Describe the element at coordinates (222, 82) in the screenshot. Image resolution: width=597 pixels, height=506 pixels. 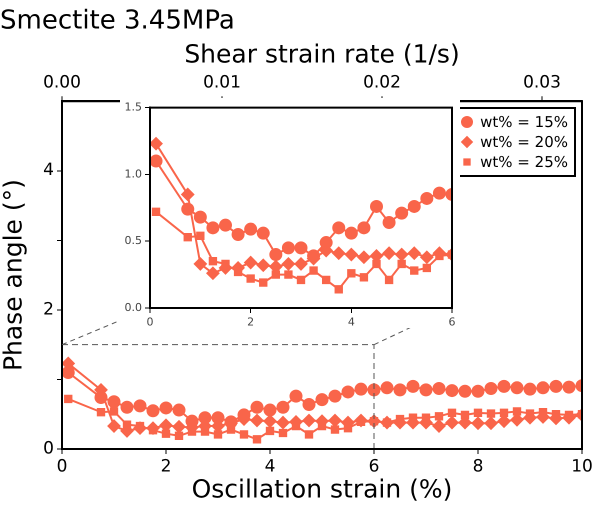
I see `x2-tick-label: 0.01` at that location.